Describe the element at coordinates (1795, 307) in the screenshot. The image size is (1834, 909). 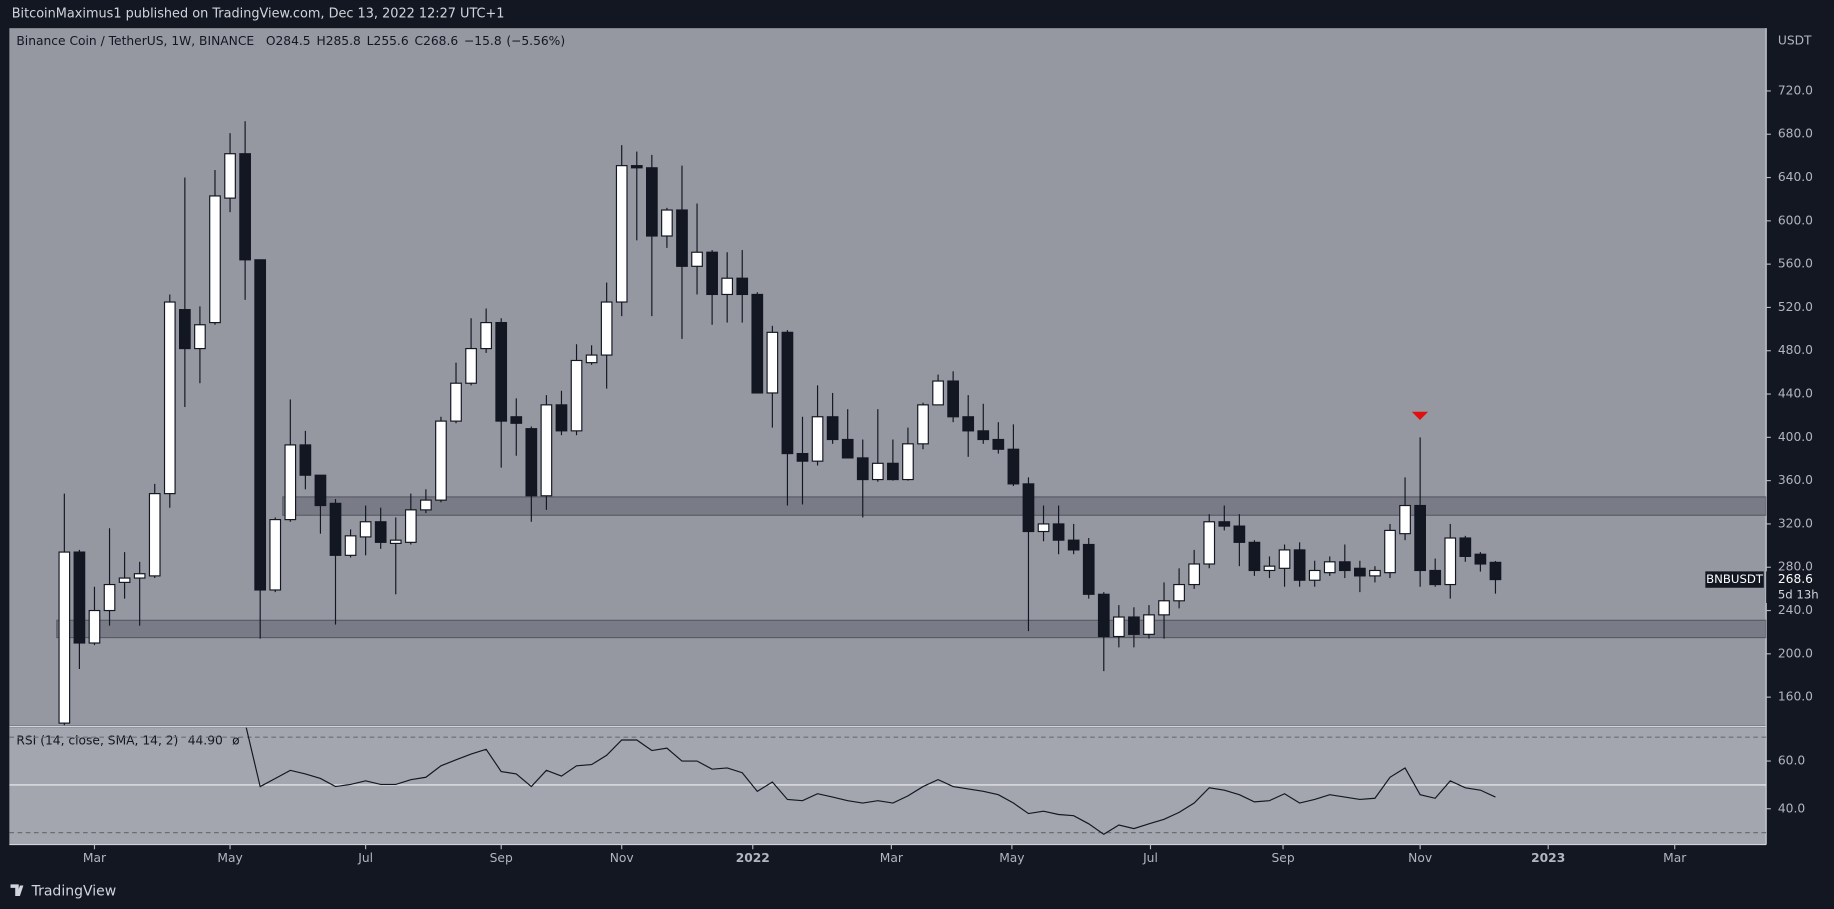
I see `y-tick-label: 520.0` at that location.